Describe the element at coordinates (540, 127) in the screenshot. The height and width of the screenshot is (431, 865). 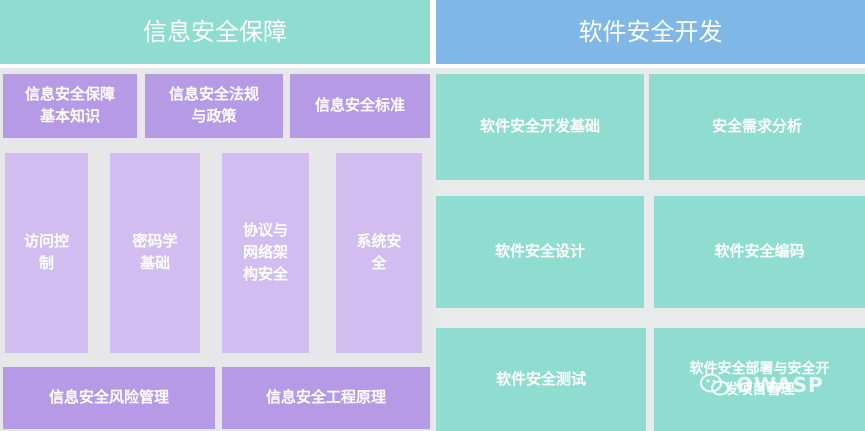
I see `block-dev-basics: 软件安全开发基础` at that location.